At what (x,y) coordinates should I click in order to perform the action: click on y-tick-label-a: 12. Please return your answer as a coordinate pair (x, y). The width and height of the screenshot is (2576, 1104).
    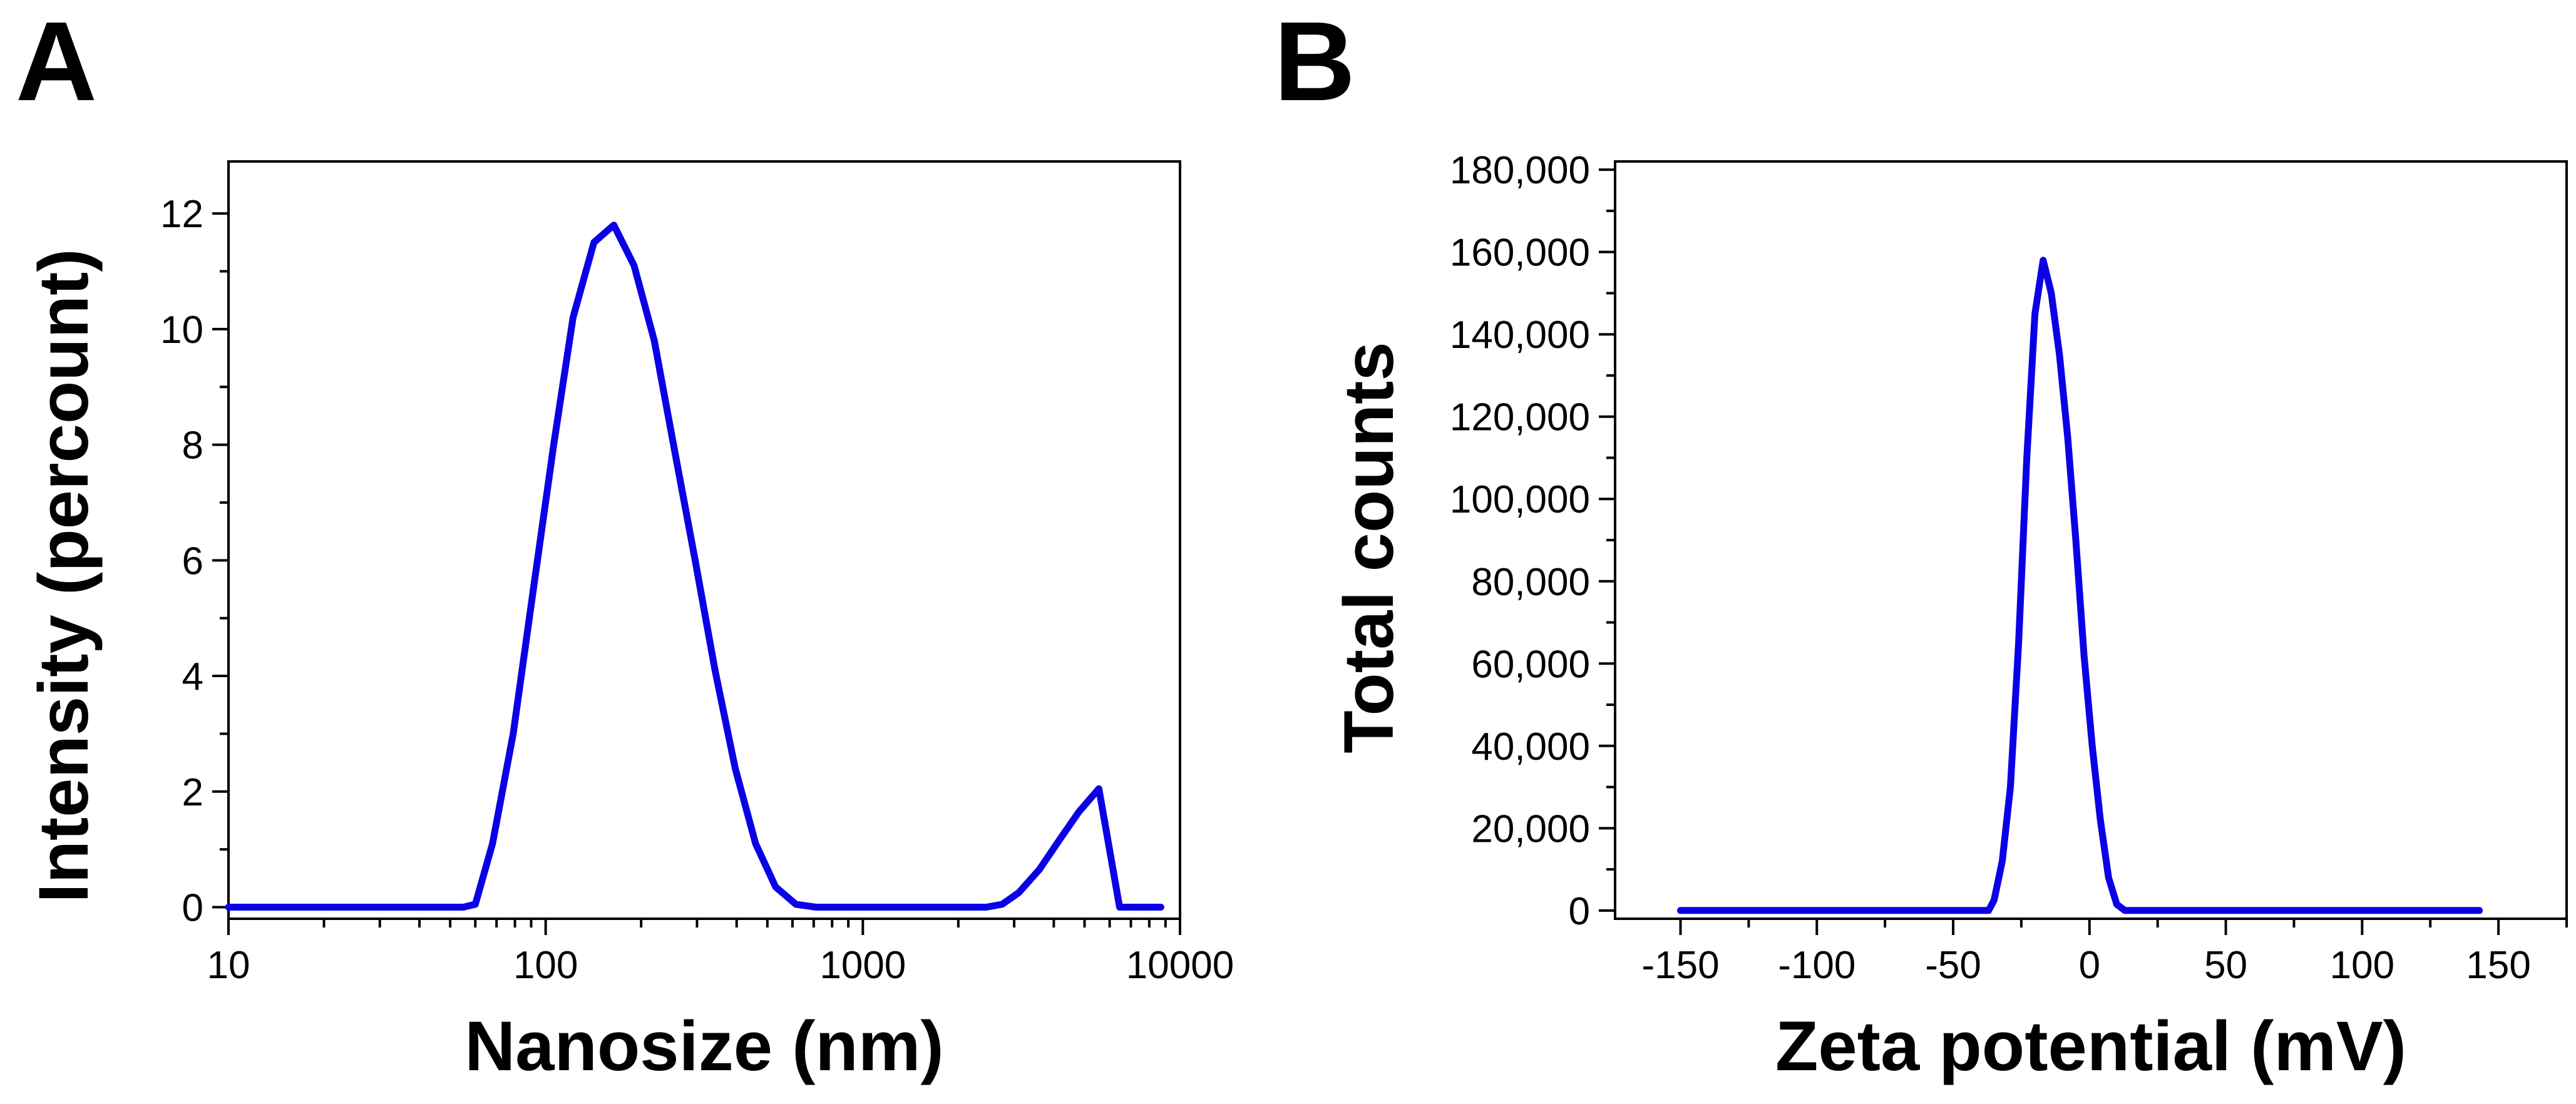
    Looking at the image, I should click on (181, 215).